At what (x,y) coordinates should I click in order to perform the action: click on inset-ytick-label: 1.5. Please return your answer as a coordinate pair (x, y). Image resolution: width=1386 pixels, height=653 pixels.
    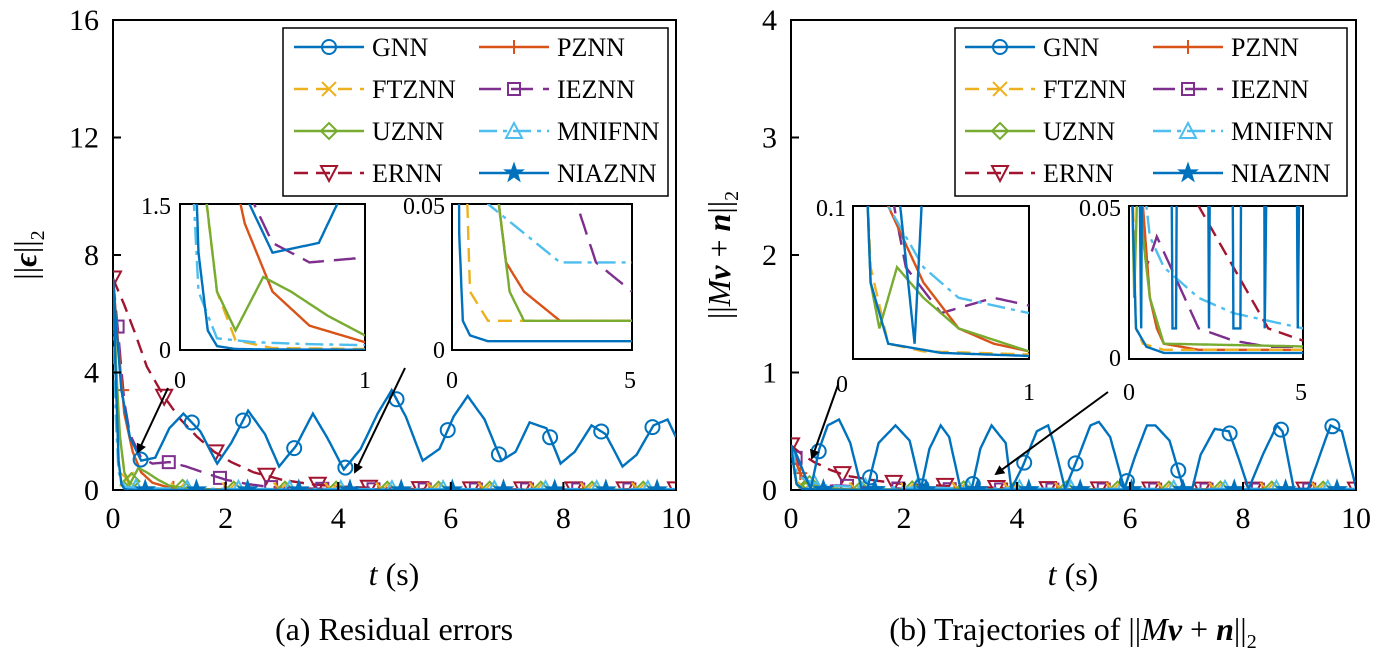
    Looking at the image, I should click on (156, 207).